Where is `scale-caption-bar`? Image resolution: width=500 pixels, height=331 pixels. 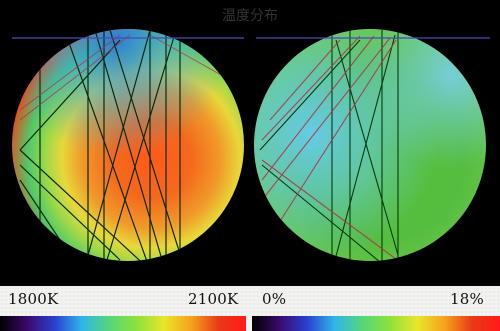 scale-caption-bar is located at coordinates (250, 301).